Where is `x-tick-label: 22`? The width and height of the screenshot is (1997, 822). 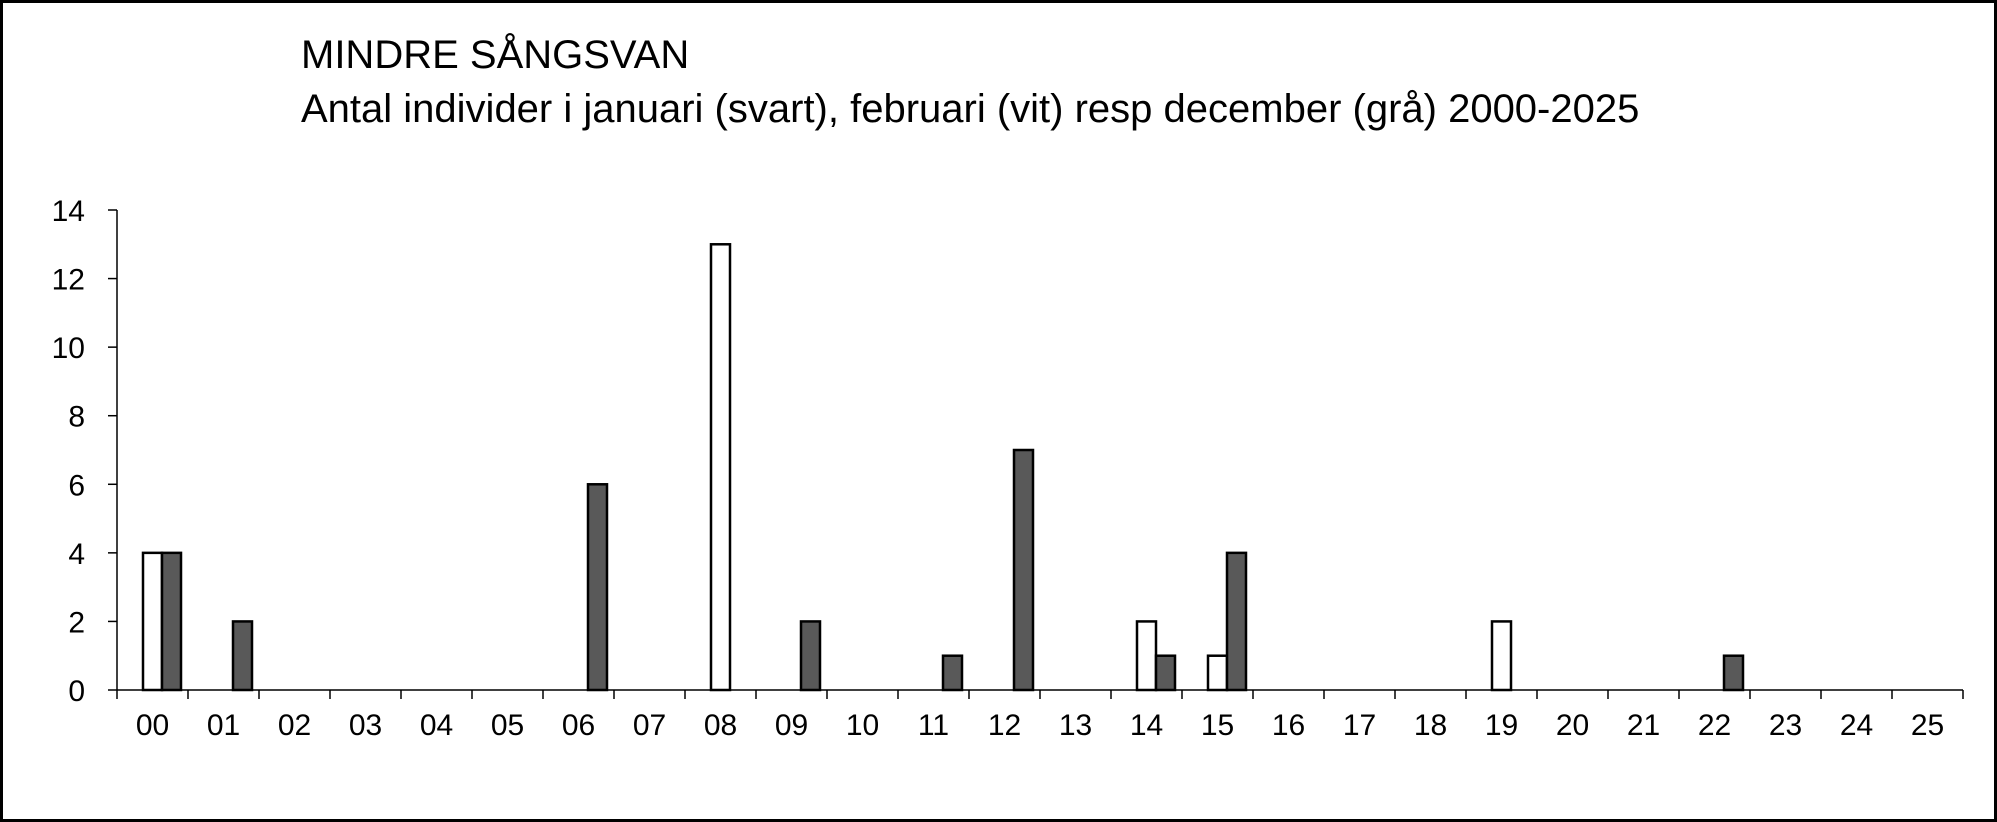
x-tick-label: 22 is located at coordinates (1714, 725).